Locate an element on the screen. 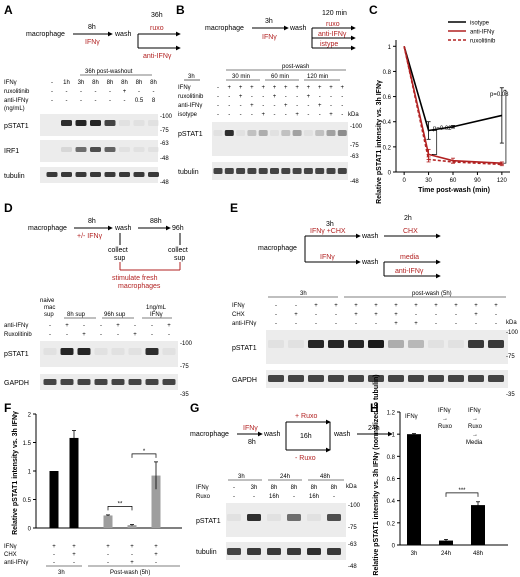 Image resolution: width=520 pixels, height=577 pixels. f-chx-0: - is located at coordinates (54, 555).